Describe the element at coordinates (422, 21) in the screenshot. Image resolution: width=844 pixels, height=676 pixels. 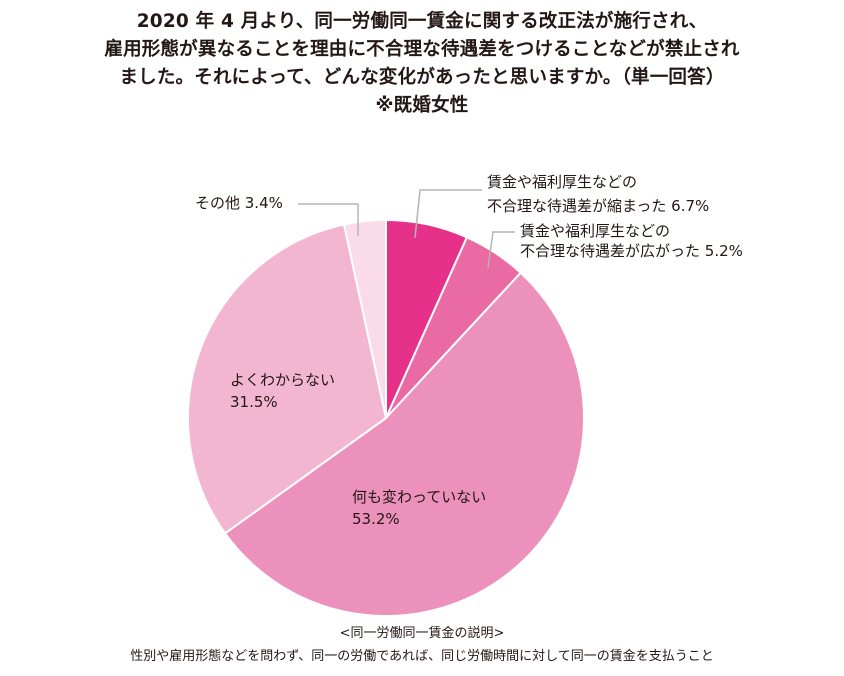
I see `title-line-1: 2020 年 4 月より、同一労働同一賃金に関する改正法が施行され、` at that location.